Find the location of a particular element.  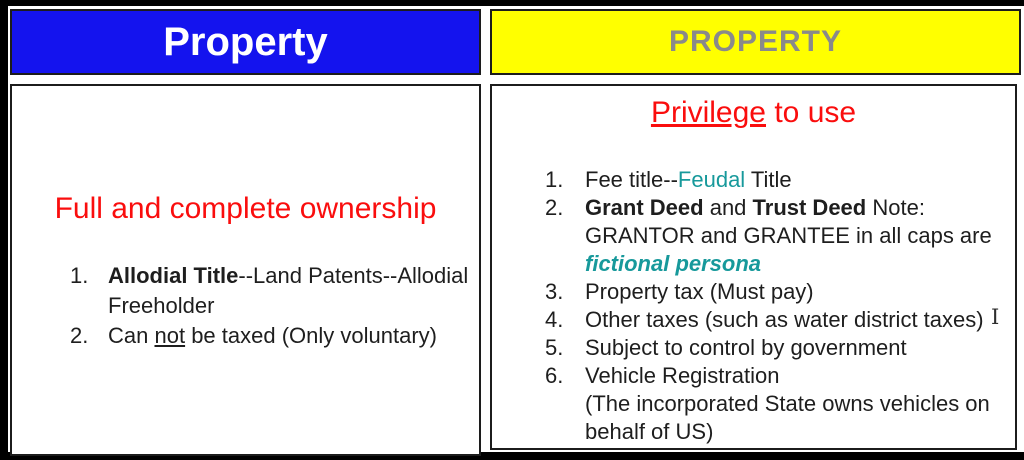

list-item-text: Subject to control by government is located at coordinates (746, 347).